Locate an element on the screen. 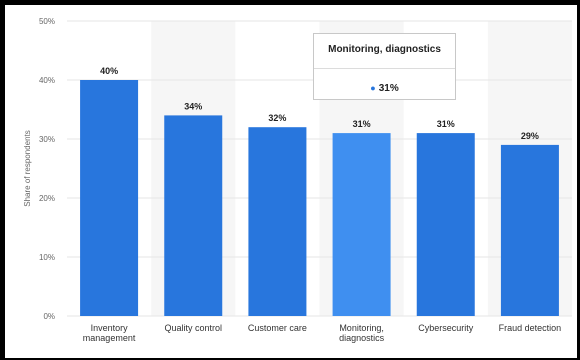 This screenshot has width=580, height=360. category-label-line: Monitoring, is located at coordinates (361, 328).